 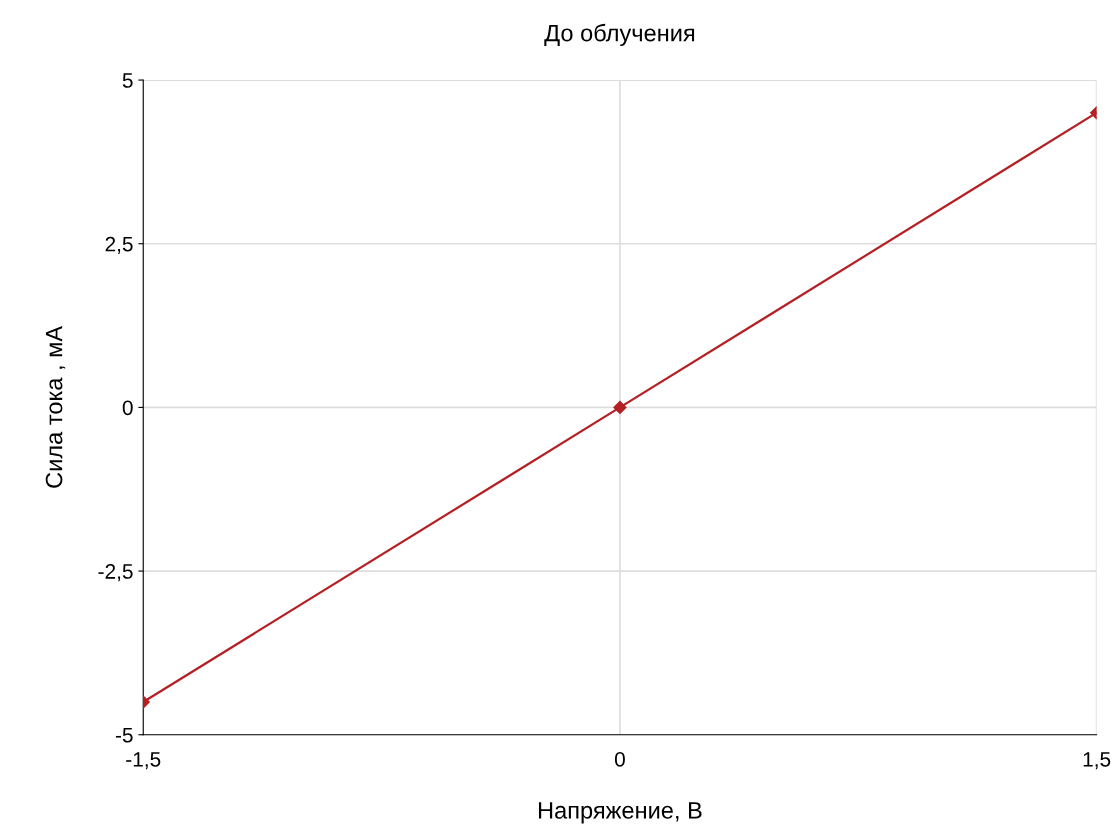 I want to click on y-tick-label: -5, so click(x=124, y=735).